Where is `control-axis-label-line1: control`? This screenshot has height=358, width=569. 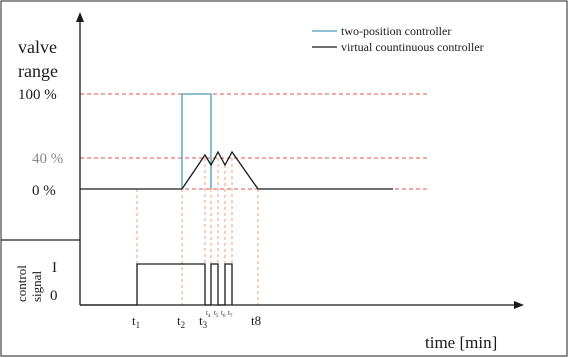
control-axis-label-line1: control is located at coordinates (21, 283).